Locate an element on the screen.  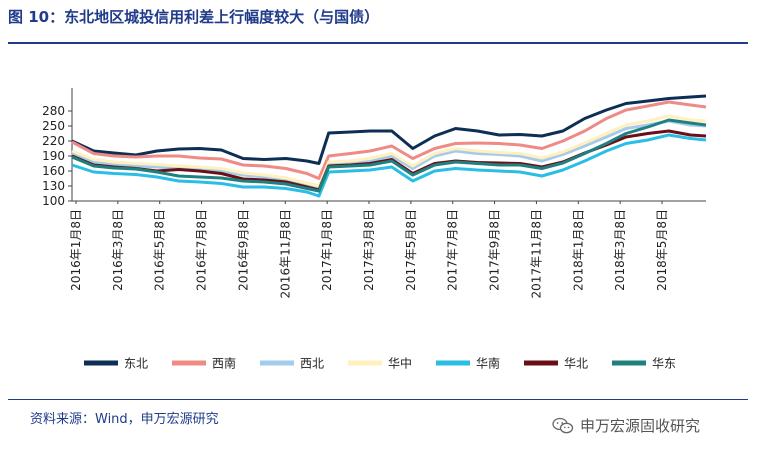
x-tick-label: 2017年11月8日 is located at coordinates (536, 253).